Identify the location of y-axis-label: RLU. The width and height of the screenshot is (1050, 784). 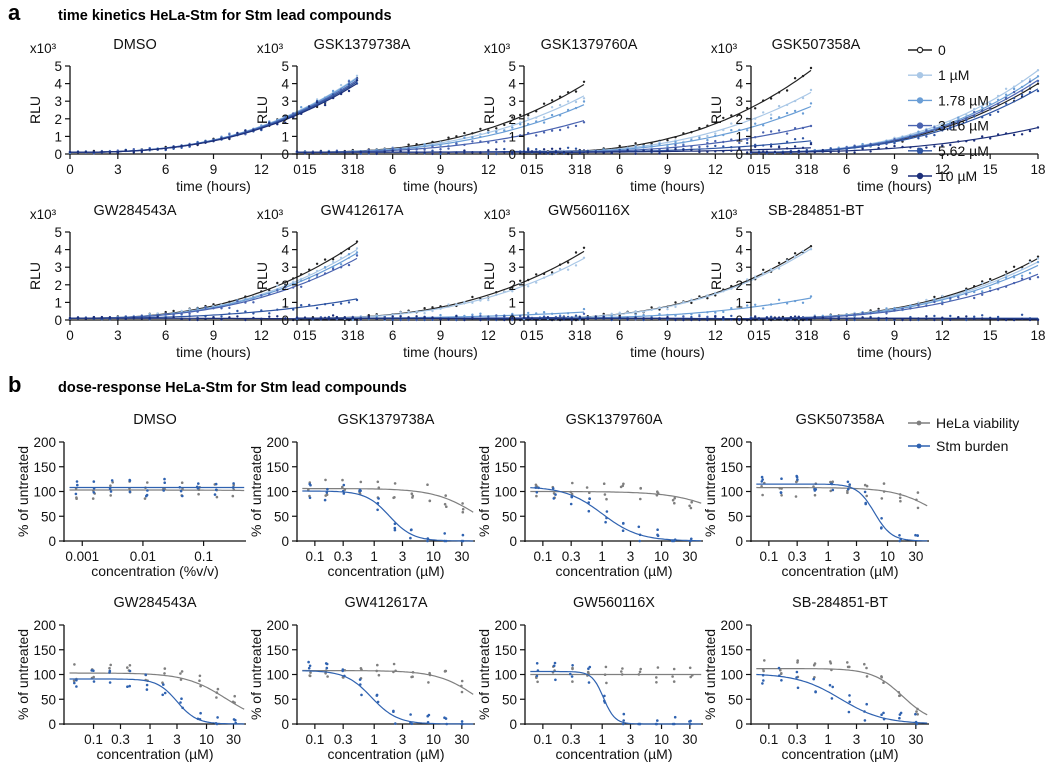
(262, 110).